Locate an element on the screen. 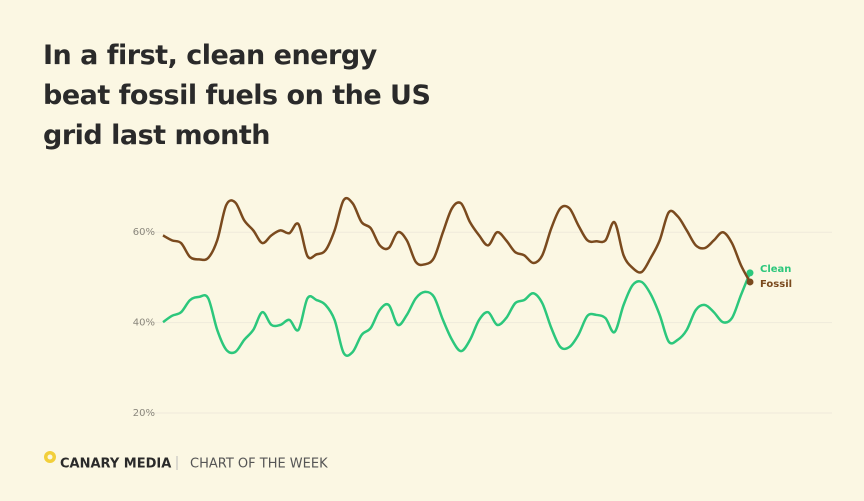 The width and height of the screenshot is (864, 501). section: CHART OF THE WEEK is located at coordinates (259, 464).